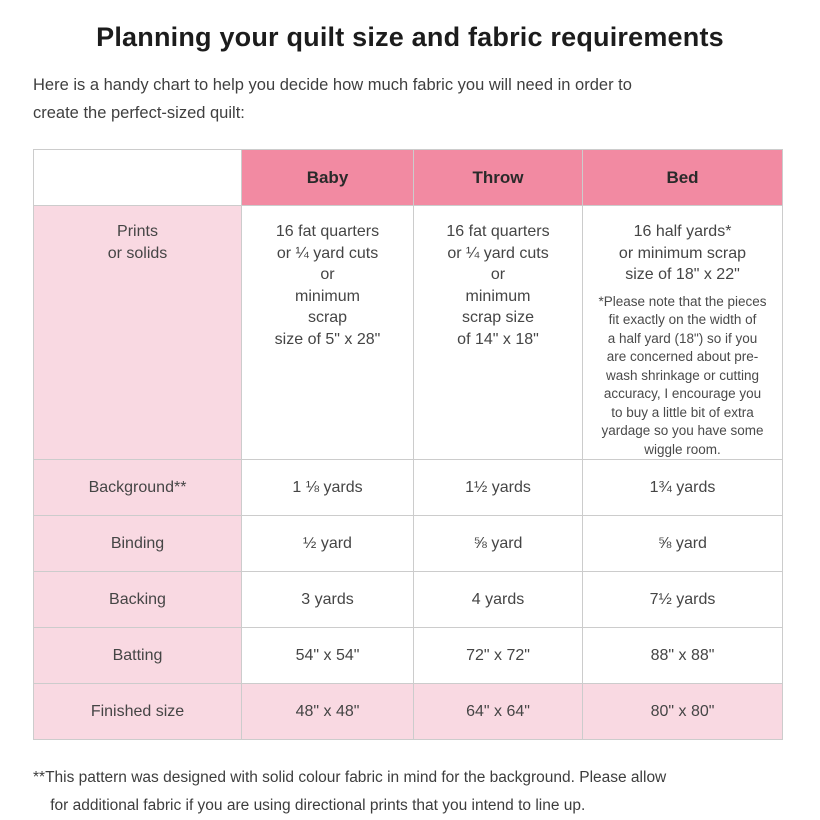 The image size is (820, 820). What do you see at coordinates (682, 177) in the screenshot?
I see `column-header-bed: Bed` at bounding box center [682, 177].